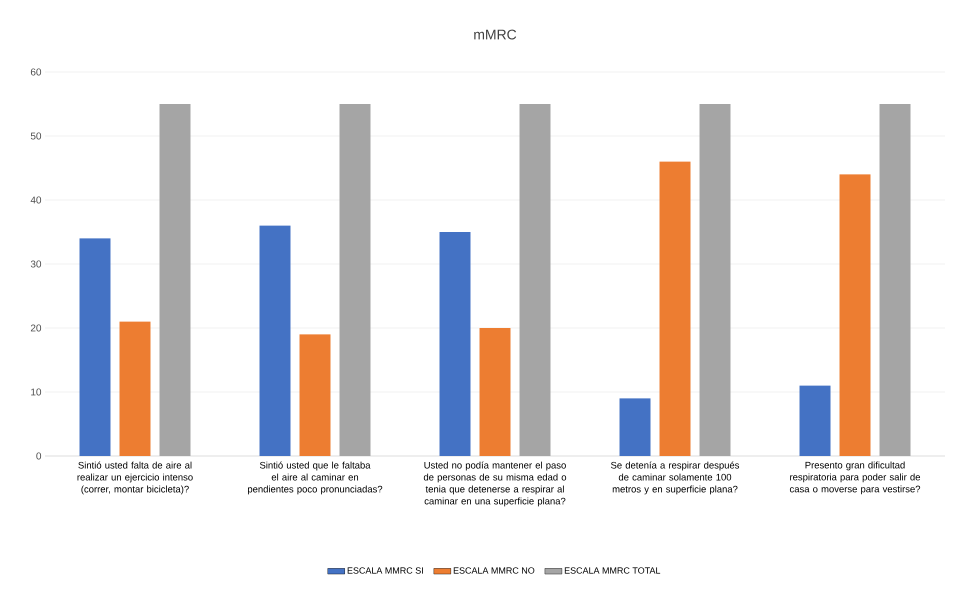 The height and width of the screenshot is (594, 955). Describe the element at coordinates (36, 264) in the screenshot. I see `y-tick-label: 30` at that location.